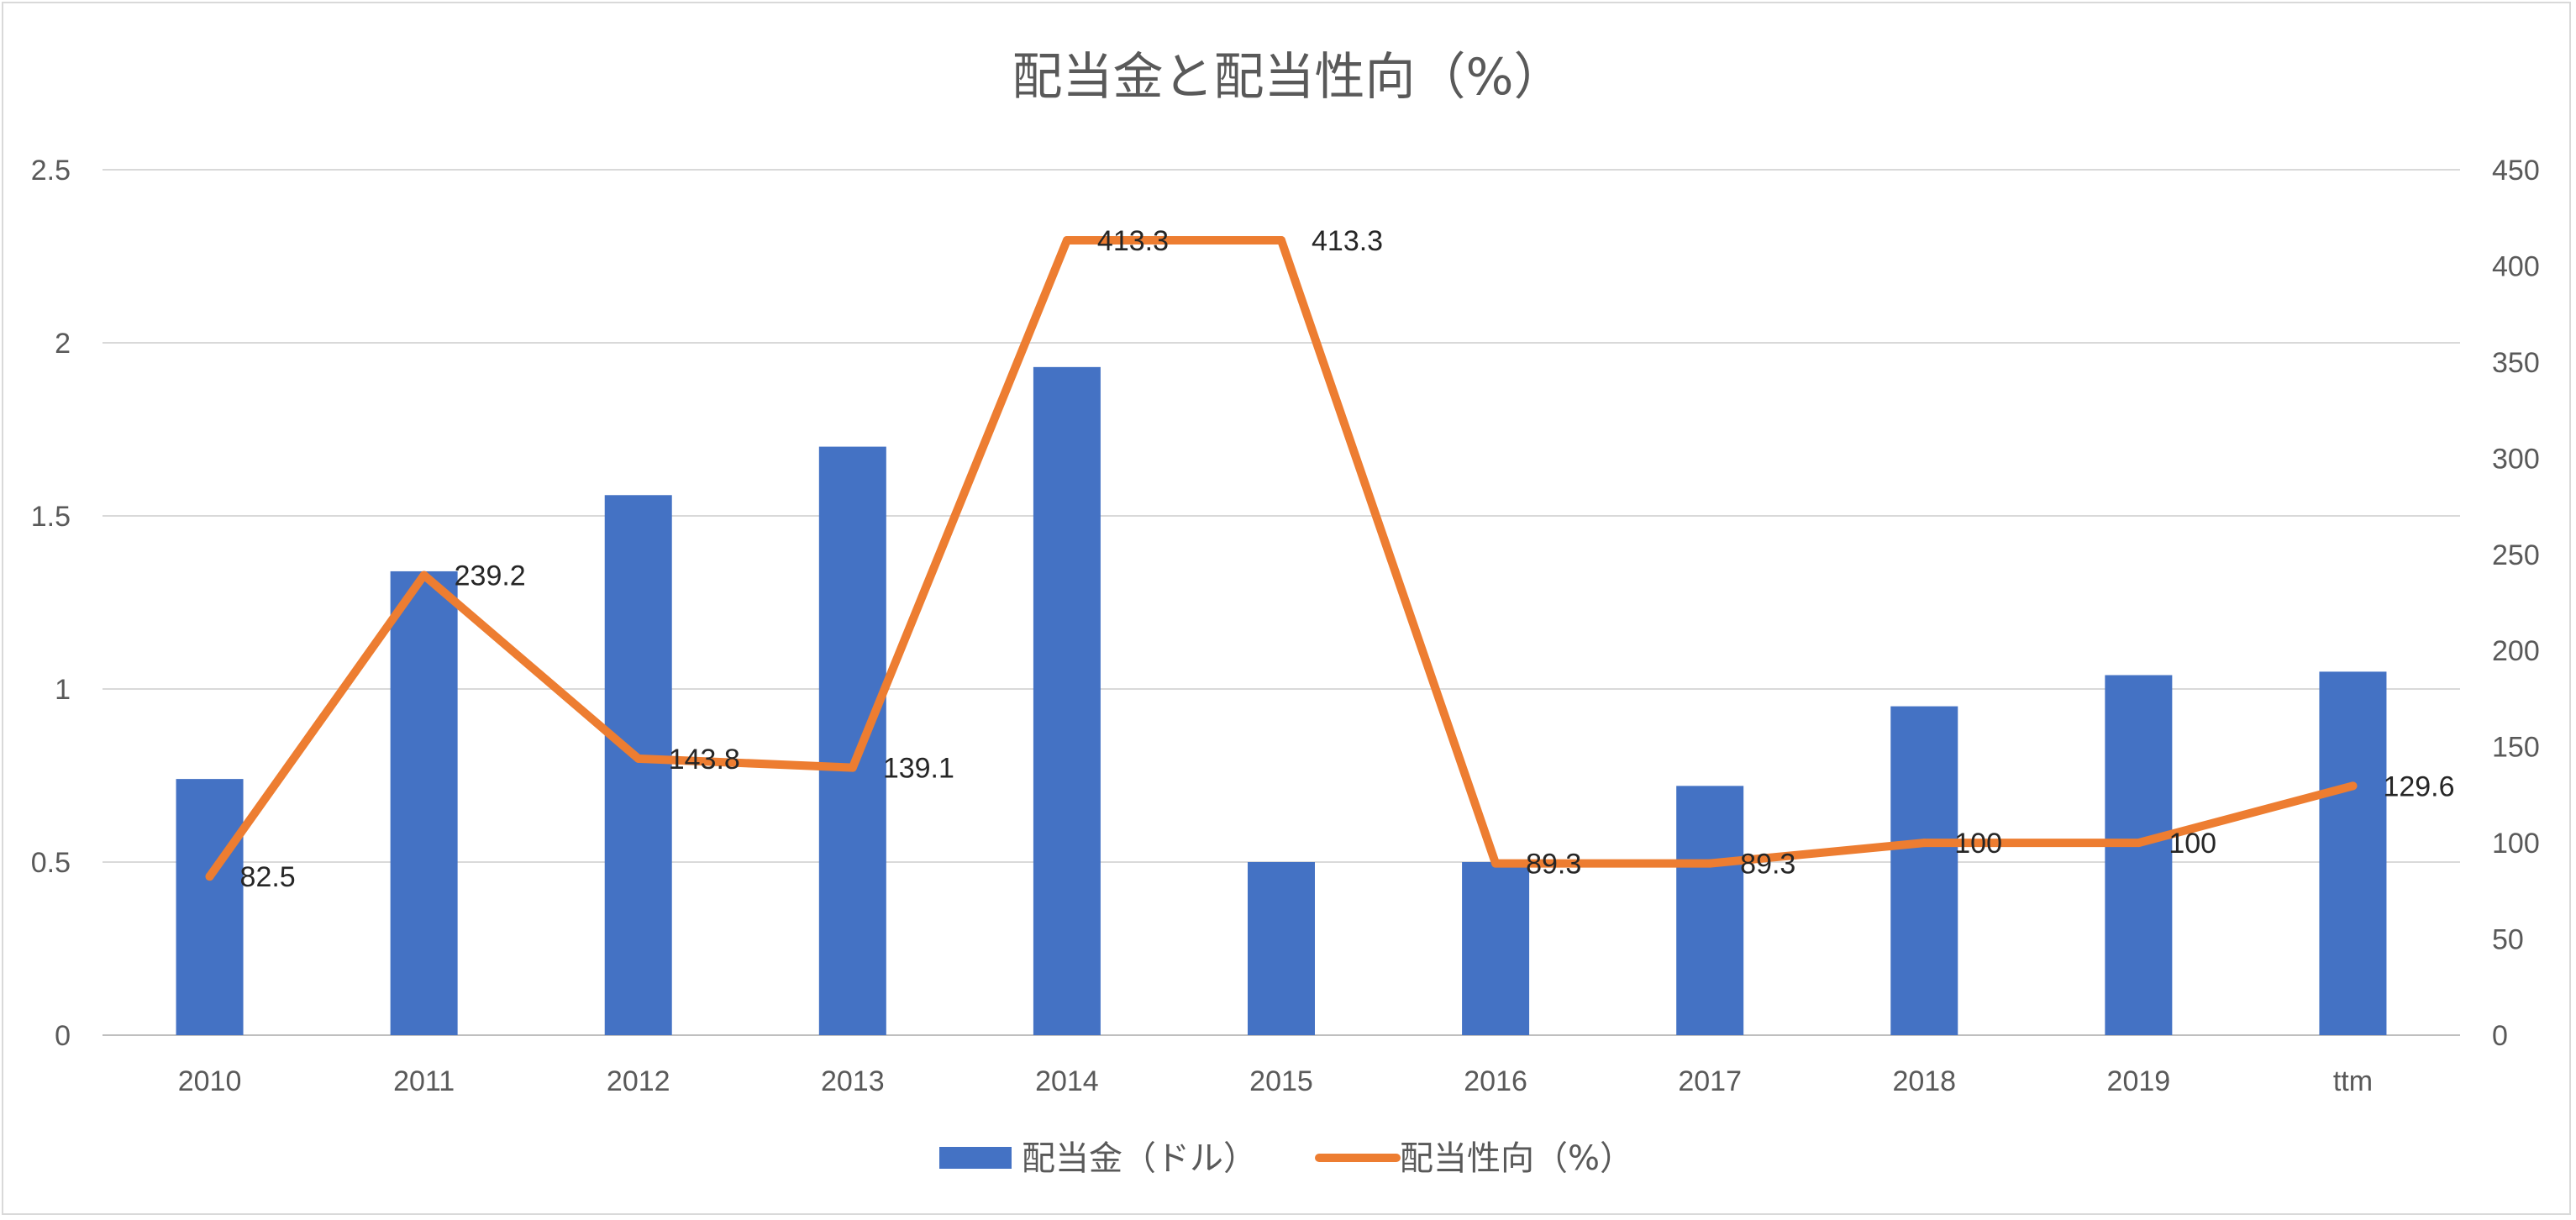 The height and width of the screenshot is (1220, 2576). What do you see at coordinates (1286, 1158) in the screenshot?
I see `legend: 配当金（ドル） 配当性向（%）` at bounding box center [1286, 1158].